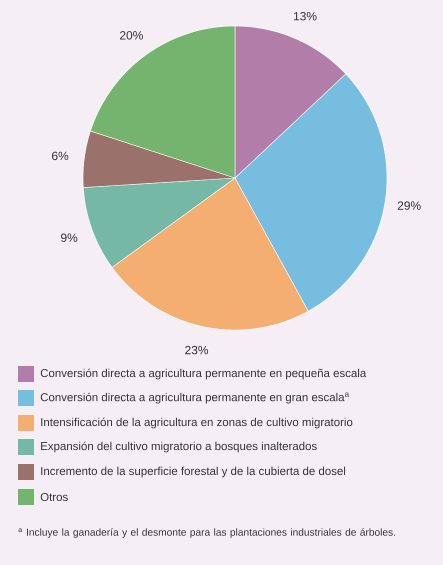 The height and width of the screenshot is (565, 443). Describe the element at coordinates (69, 238) in the screenshot. I see `data-label: 9%` at that location.